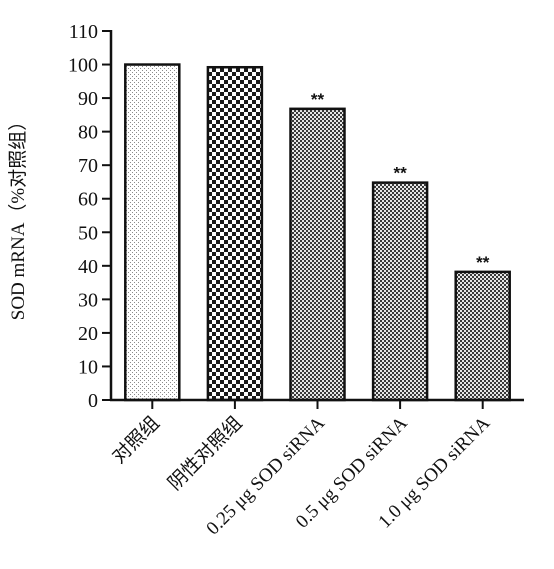  I want to click on y-tick-label: 0, so click(93, 401).